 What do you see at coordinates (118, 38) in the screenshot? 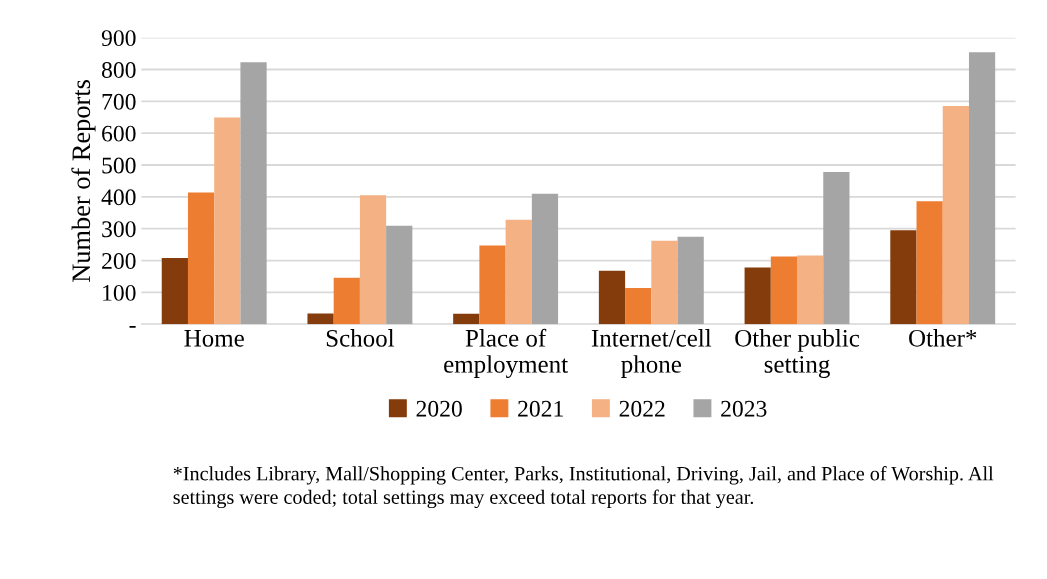
I see `y-tick-label: 900` at bounding box center [118, 38].